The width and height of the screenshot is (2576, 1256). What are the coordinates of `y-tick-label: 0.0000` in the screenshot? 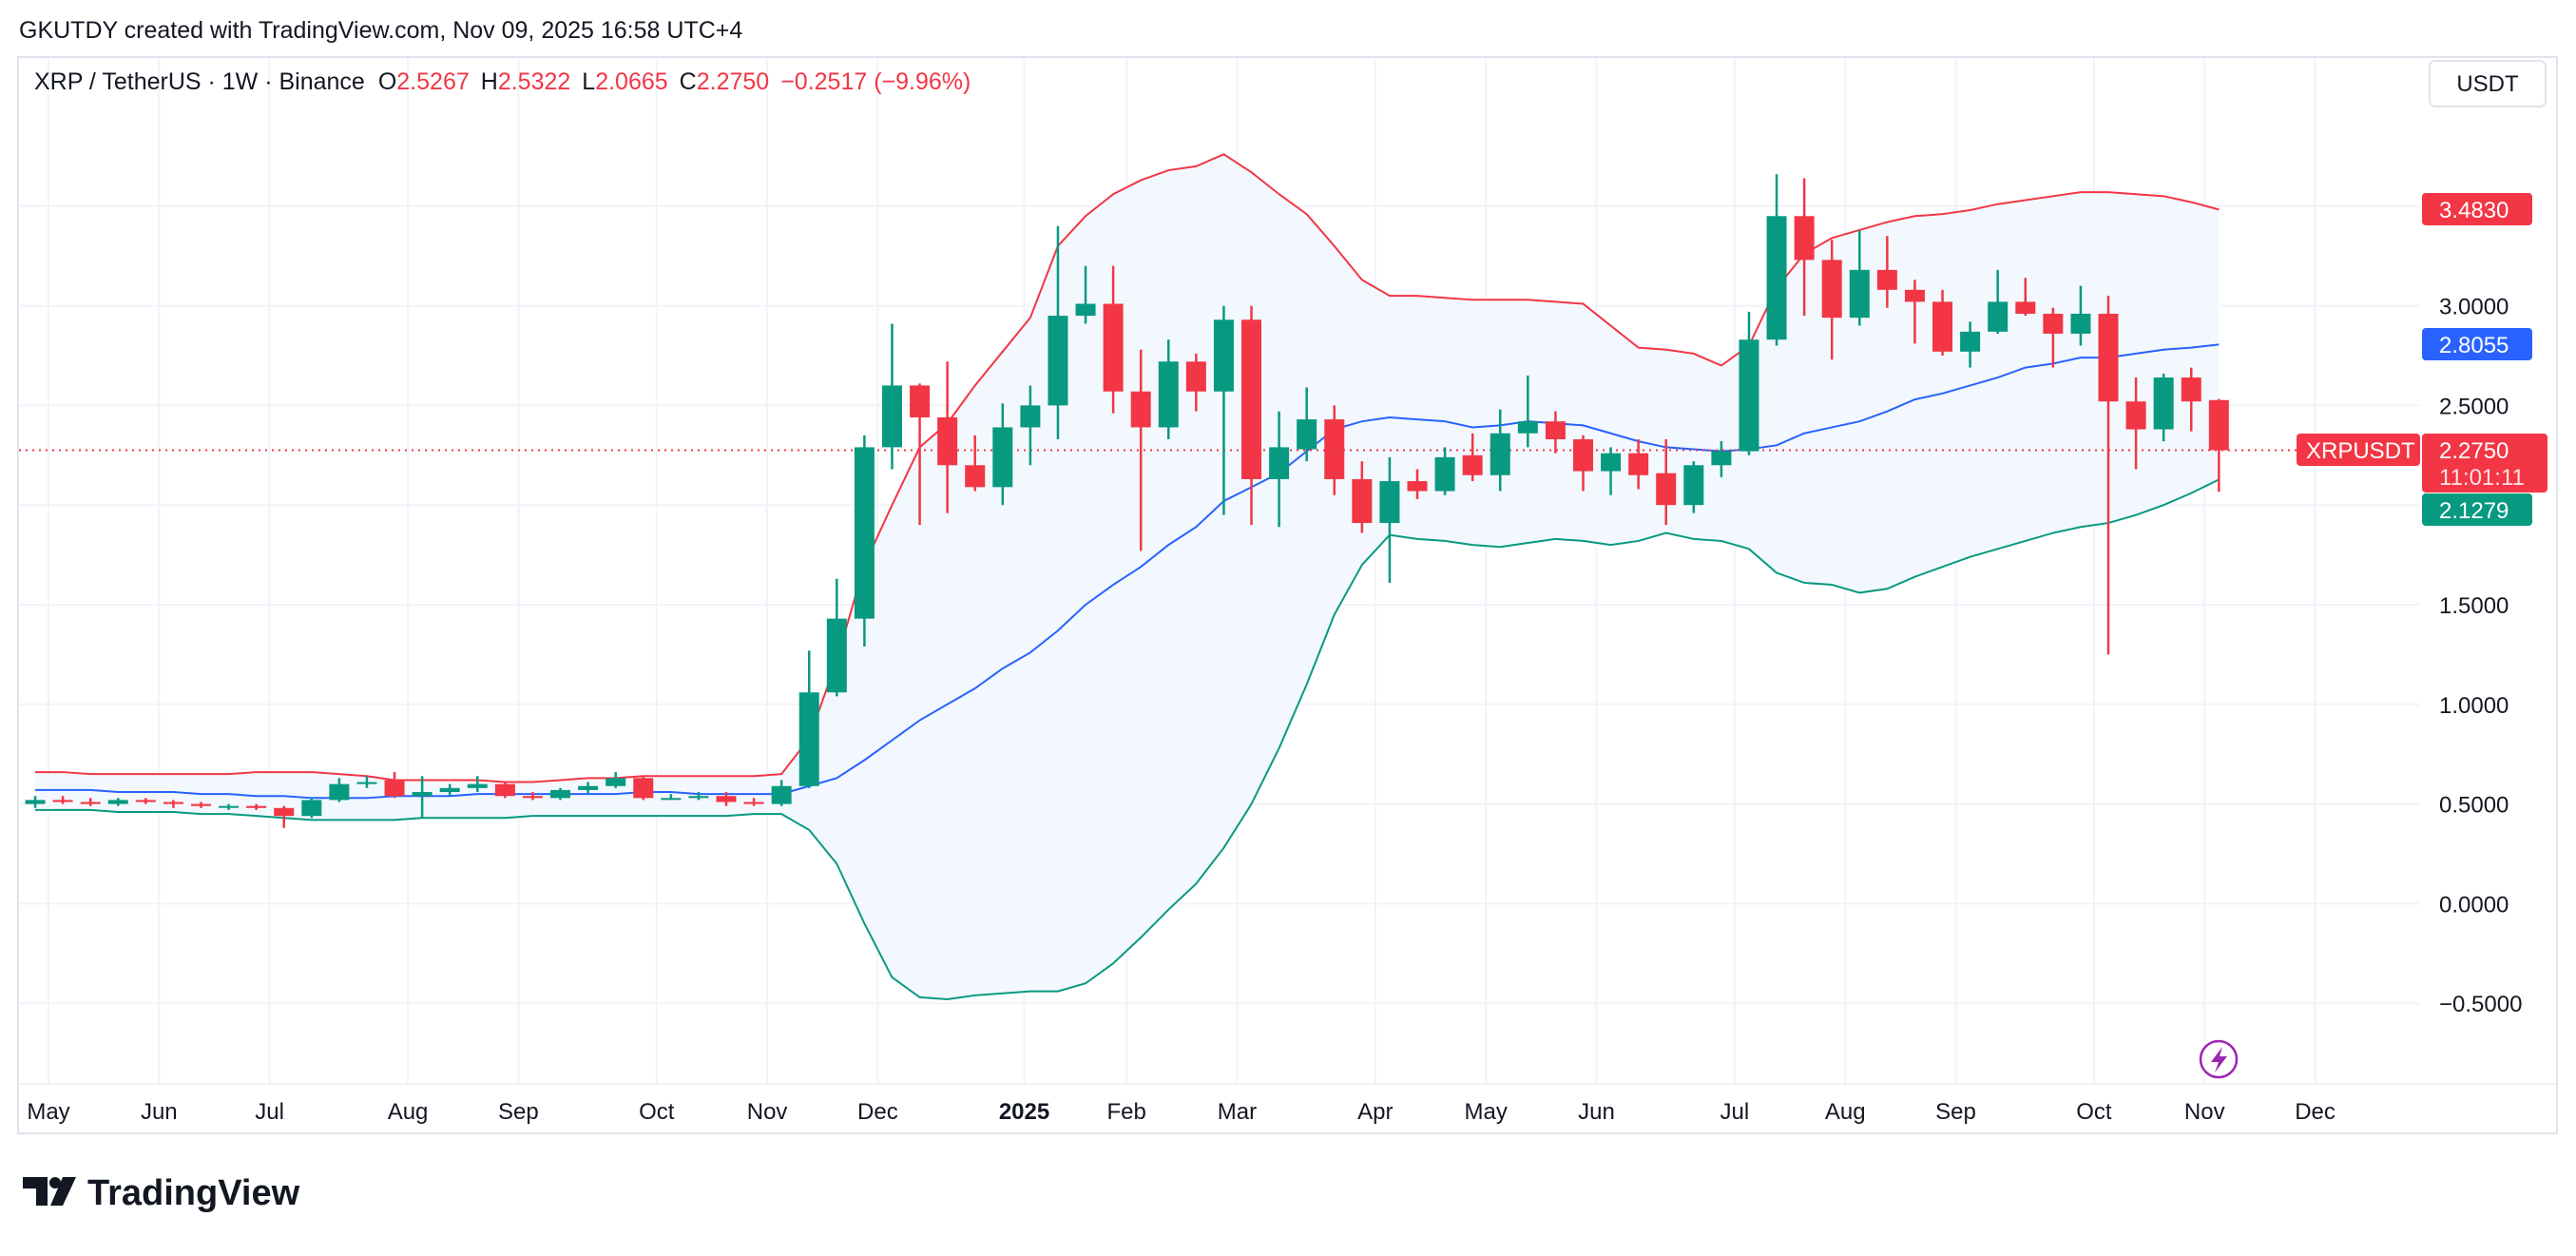 It's located at (2474, 905).